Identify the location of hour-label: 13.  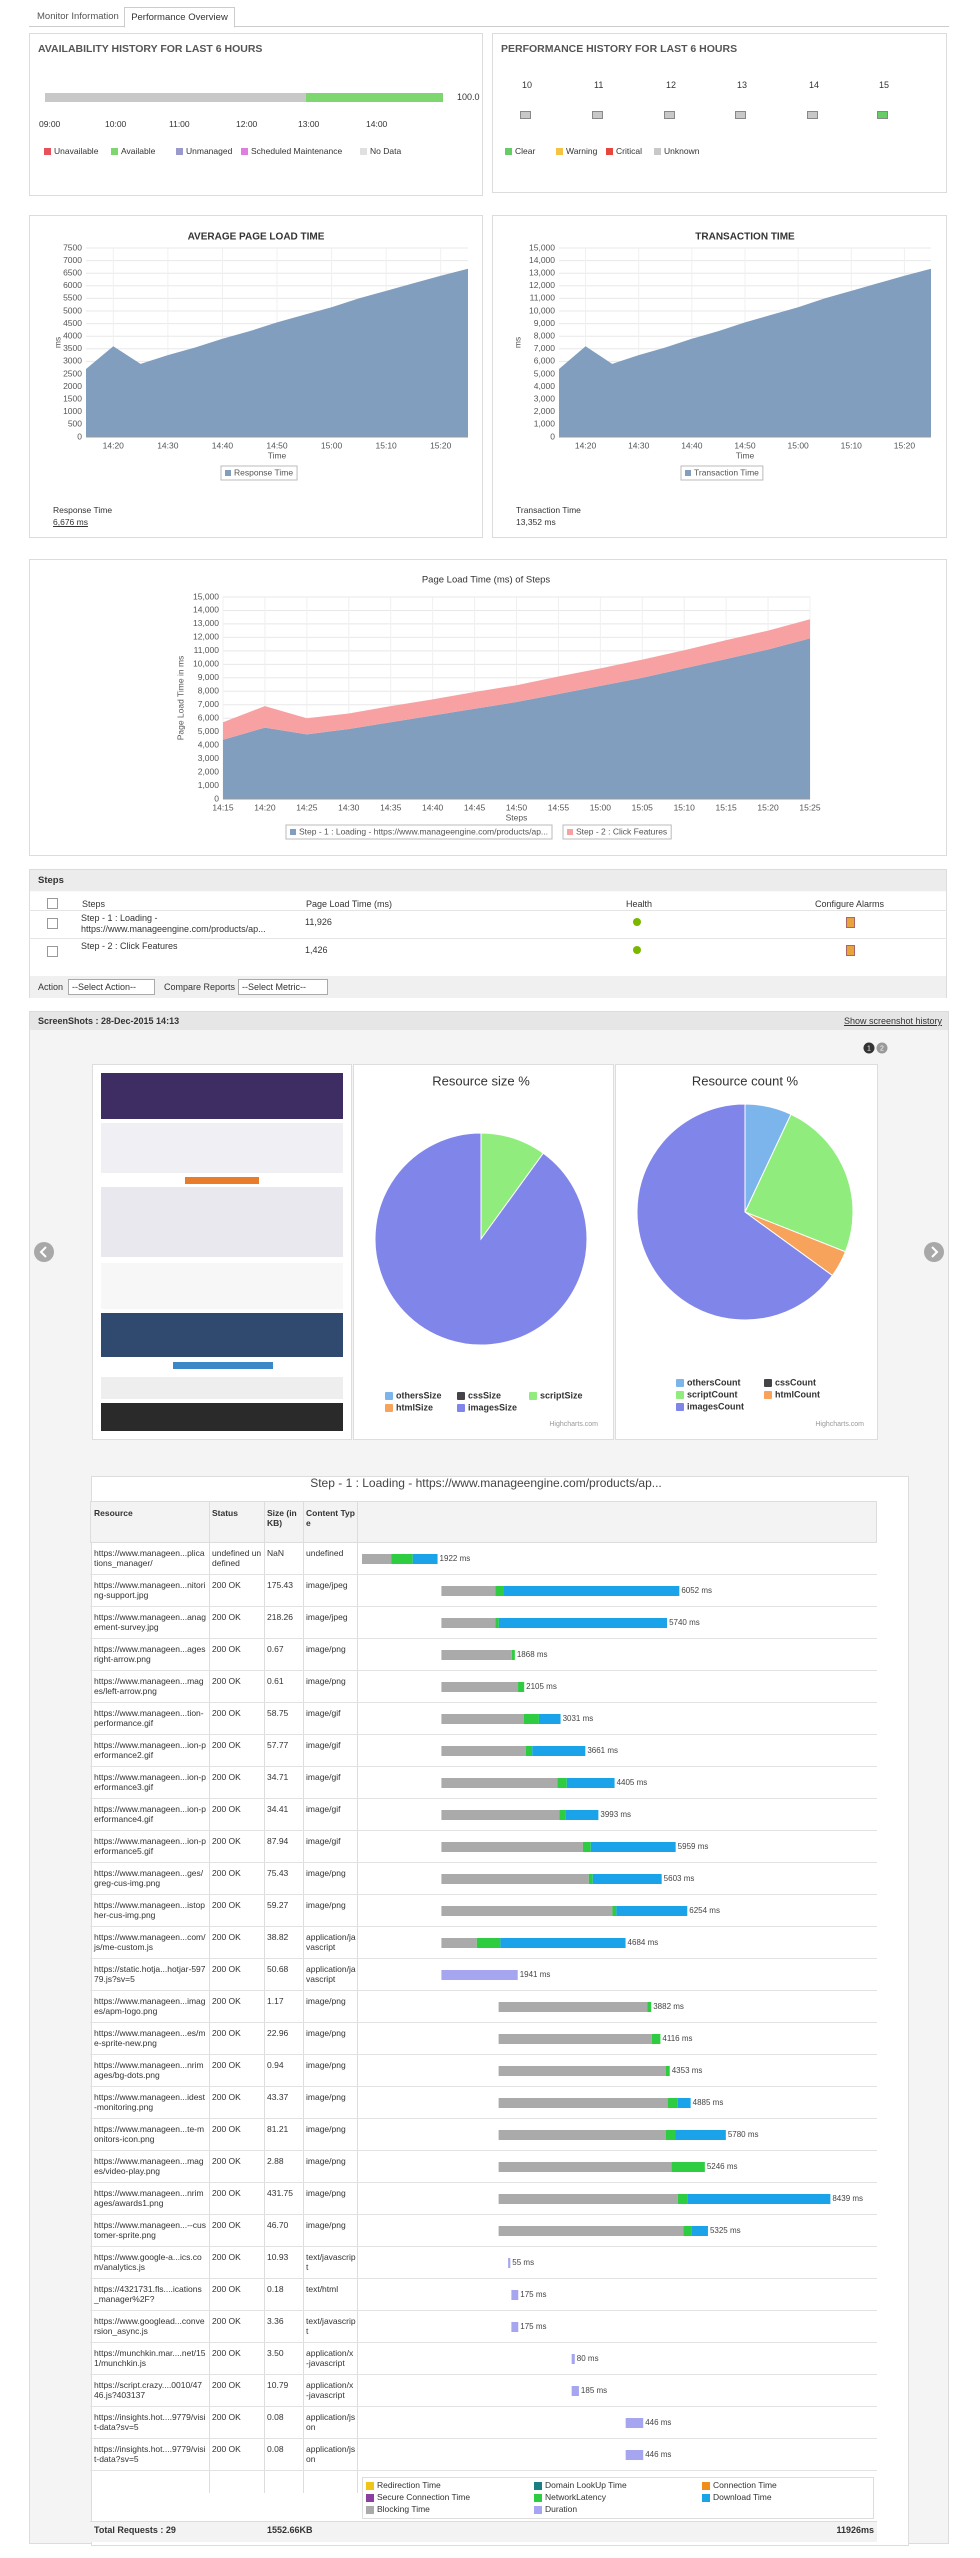
(742, 85).